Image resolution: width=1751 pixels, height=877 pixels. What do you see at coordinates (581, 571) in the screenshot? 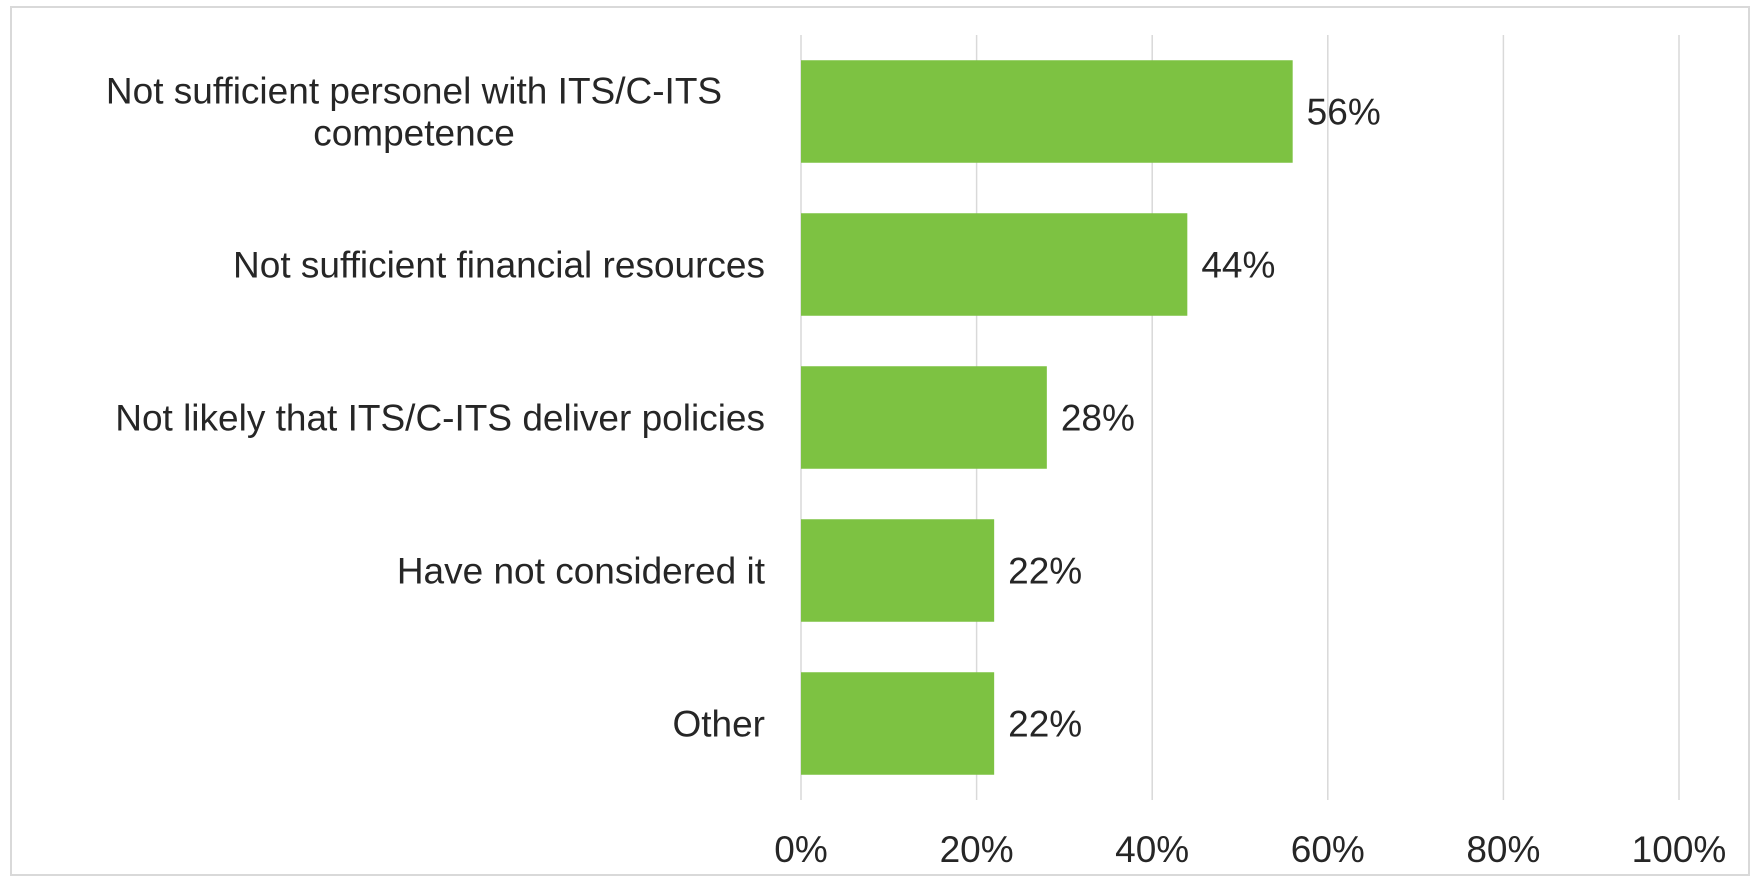
I see `category-label-4: Have not considered it` at bounding box center [581, 571].